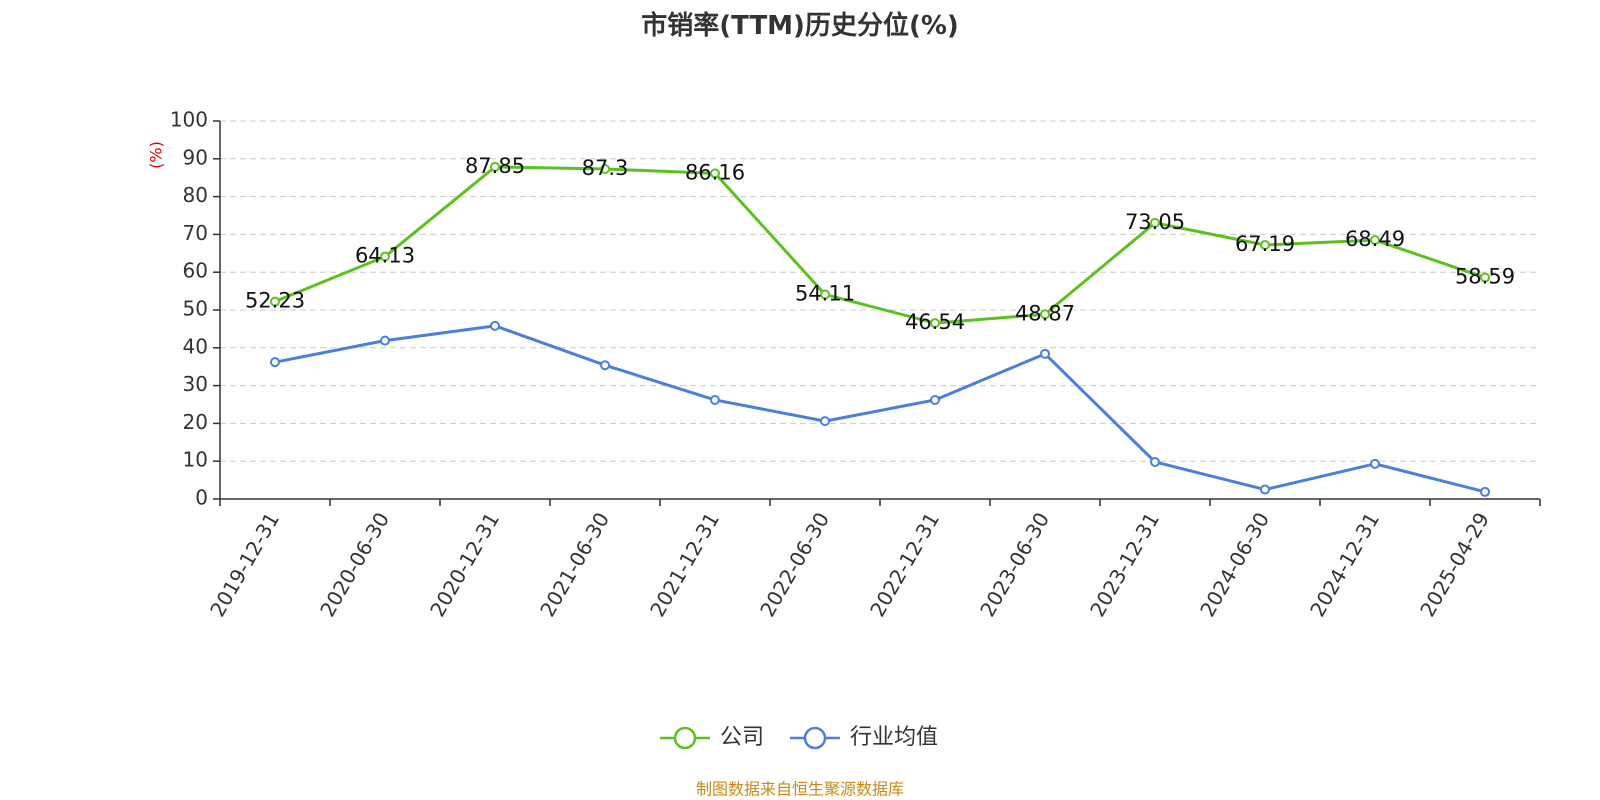 This screenshot has height=800, width=1600. I want to click on x-tick-label: 2025-04-29, so click(1454, 564).